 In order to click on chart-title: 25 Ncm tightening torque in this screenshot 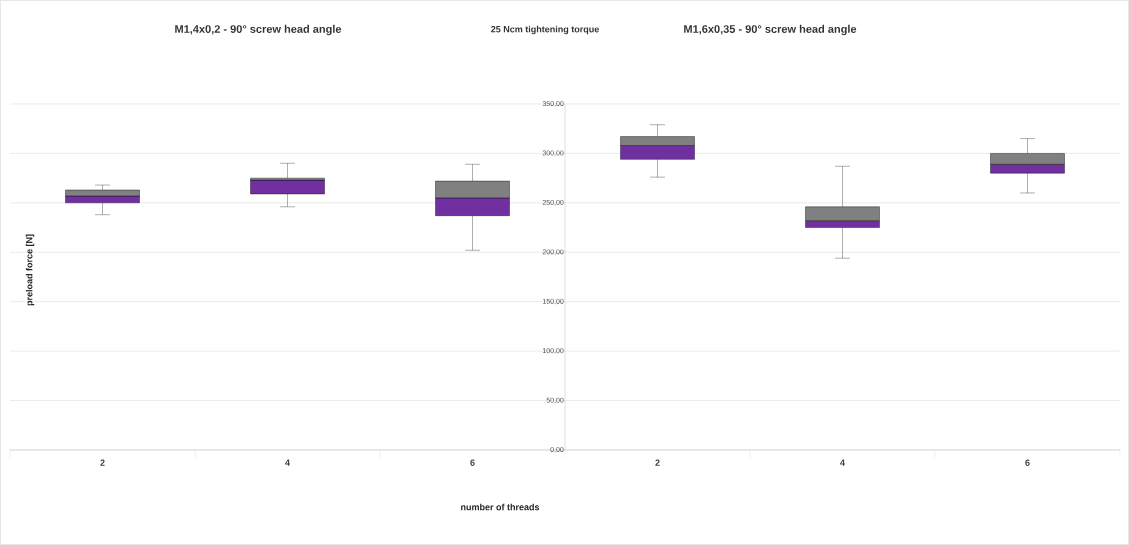, I will do `click(545, 30)`.